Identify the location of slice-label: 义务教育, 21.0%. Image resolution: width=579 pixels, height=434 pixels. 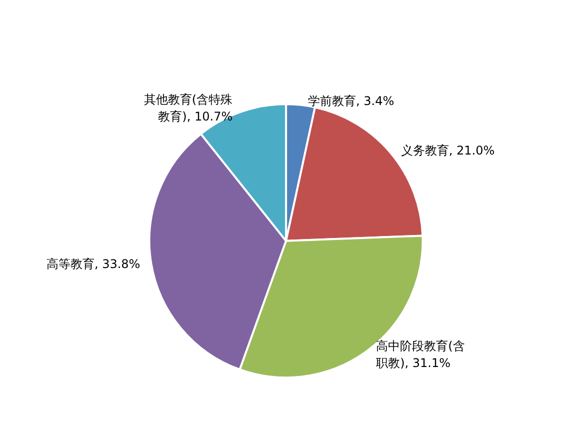
(447, 151).